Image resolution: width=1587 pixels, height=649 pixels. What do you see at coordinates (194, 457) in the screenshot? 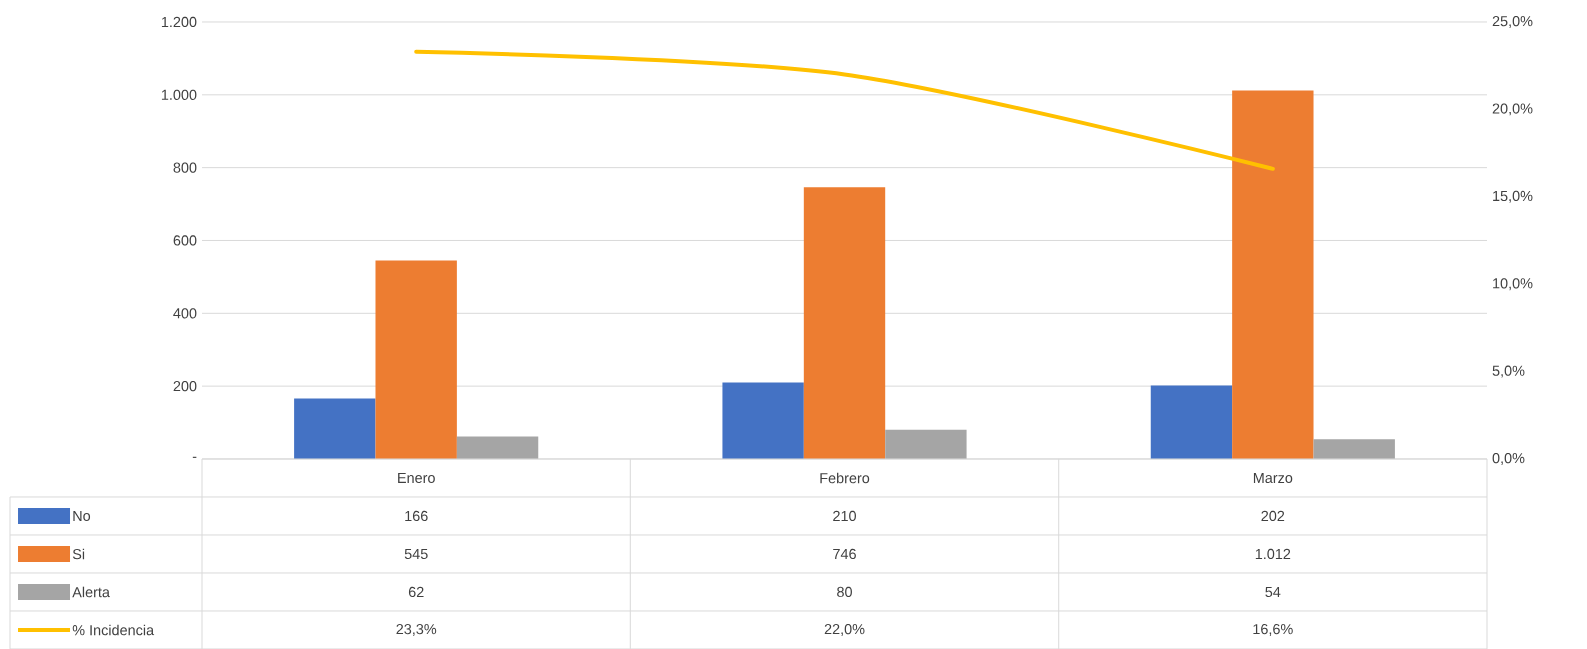
I see `y-tick-label: -` at bounding box center [194, 457].